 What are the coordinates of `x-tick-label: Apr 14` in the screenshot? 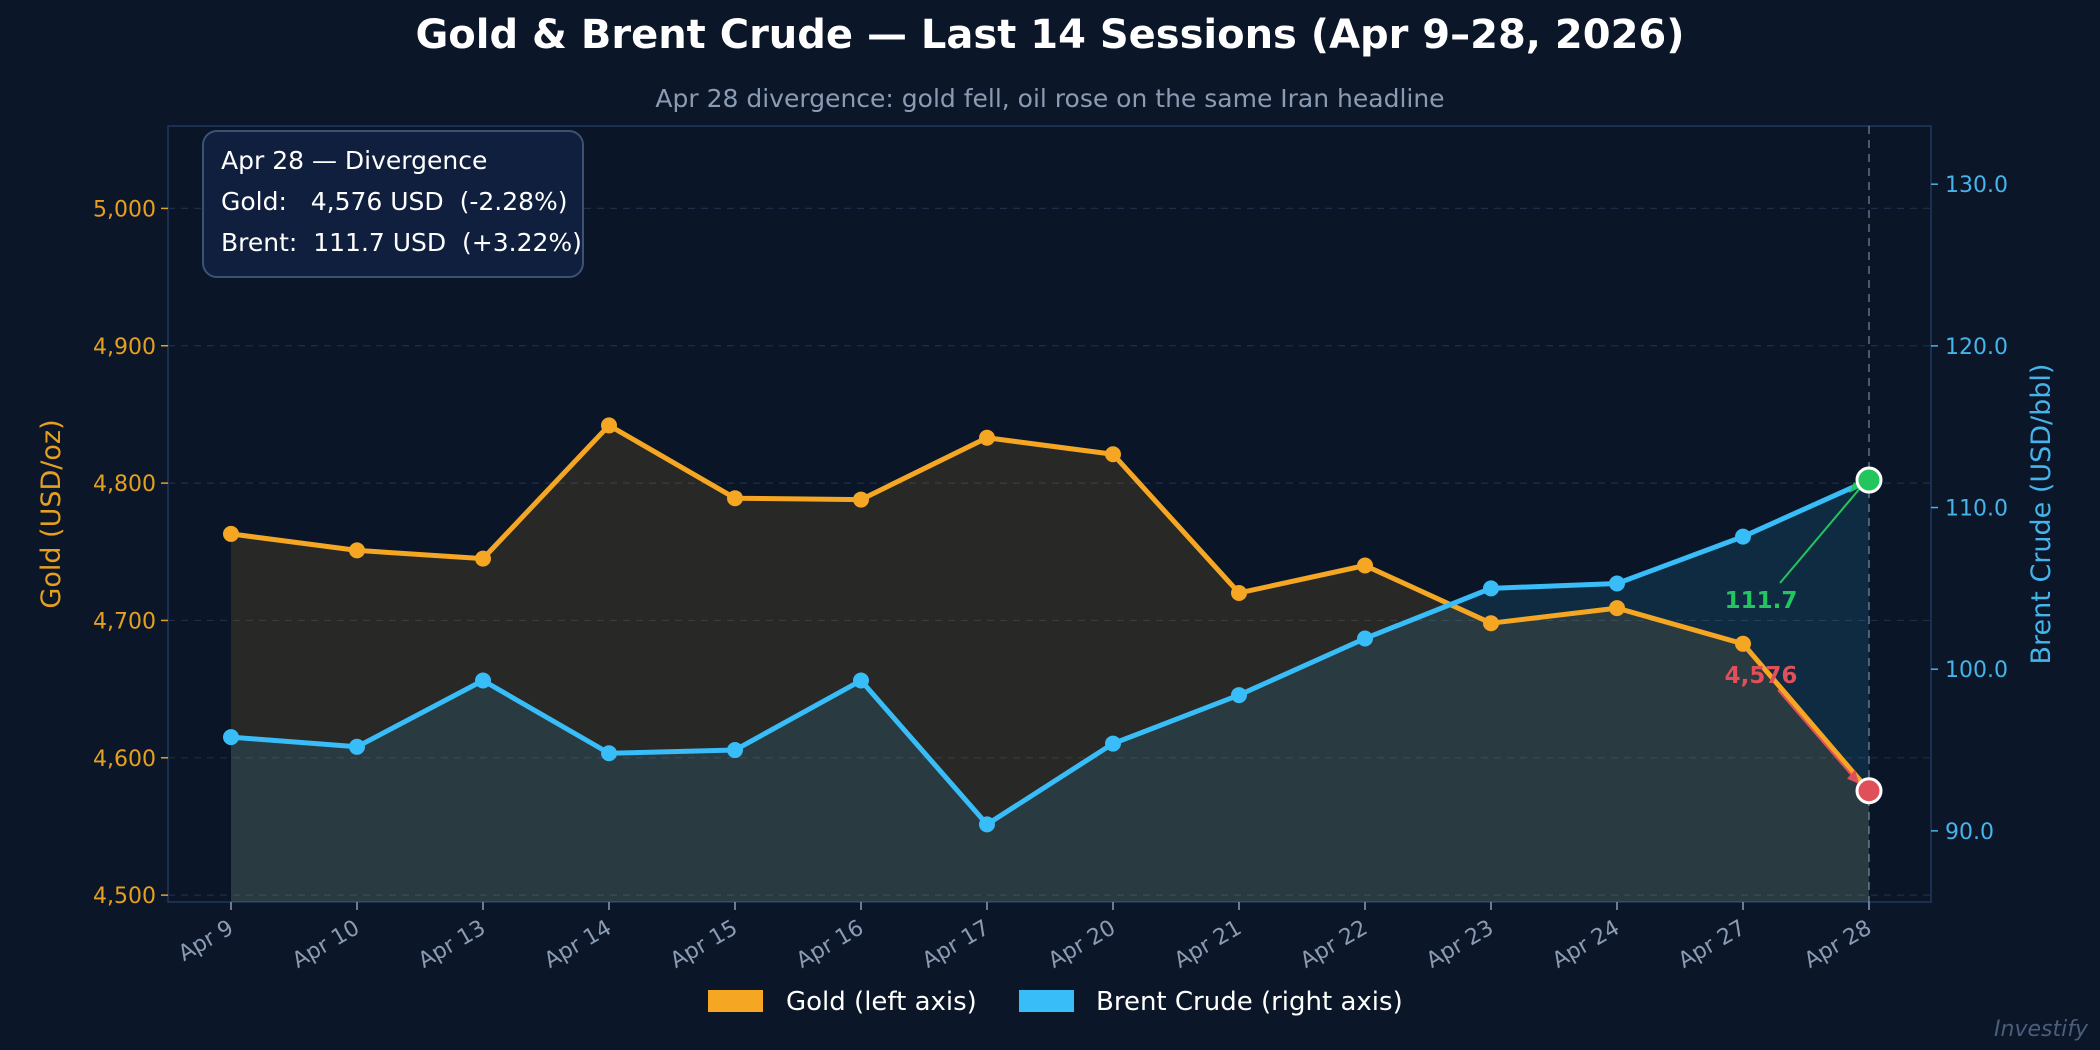 It's located at (578, 945).